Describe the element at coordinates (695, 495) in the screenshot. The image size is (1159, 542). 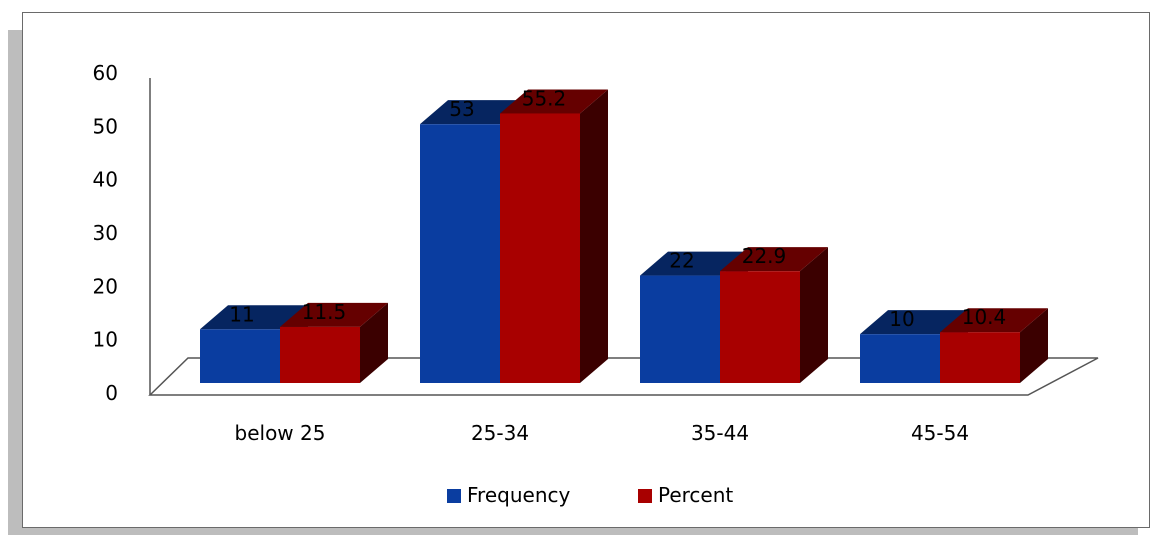
I see `legend-label-percent: Percent` at that location.